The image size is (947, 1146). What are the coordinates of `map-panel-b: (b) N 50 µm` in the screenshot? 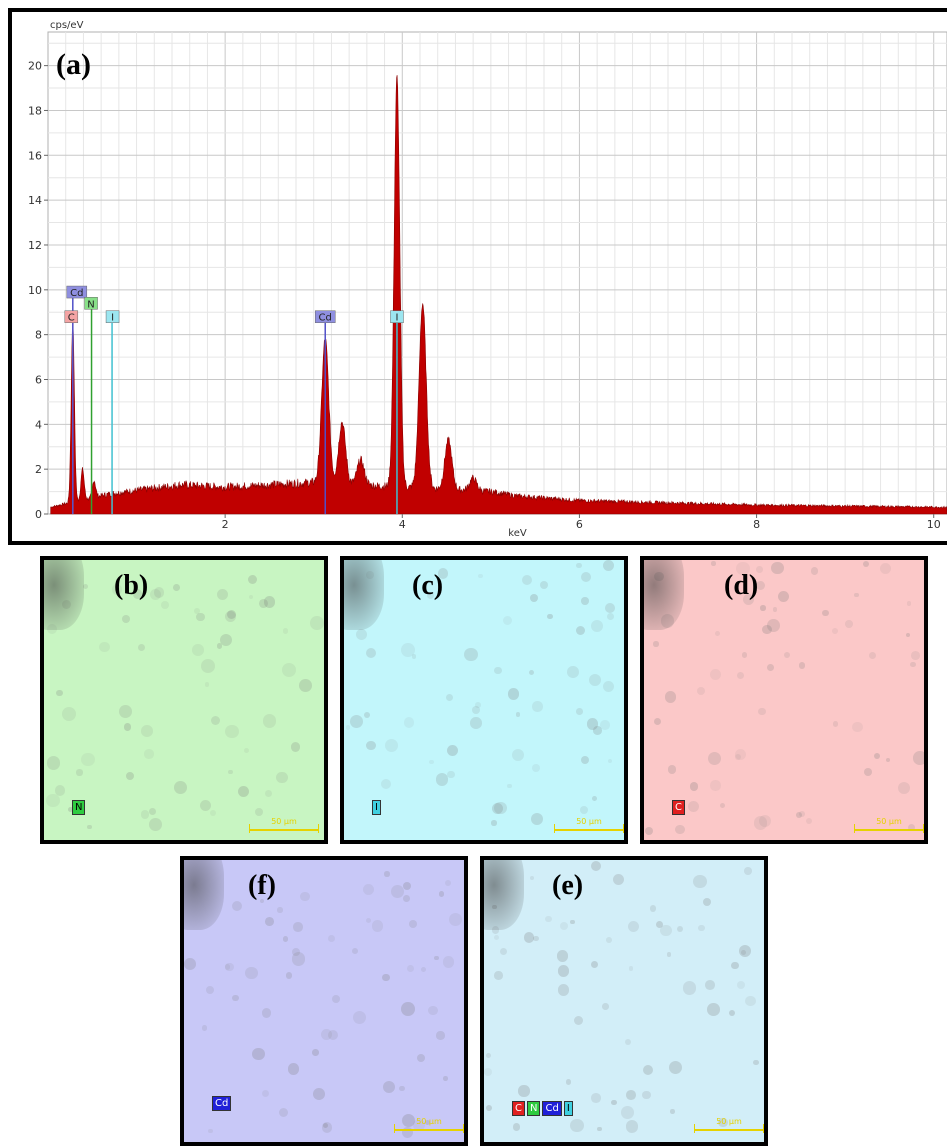 It's located at (184, 700).